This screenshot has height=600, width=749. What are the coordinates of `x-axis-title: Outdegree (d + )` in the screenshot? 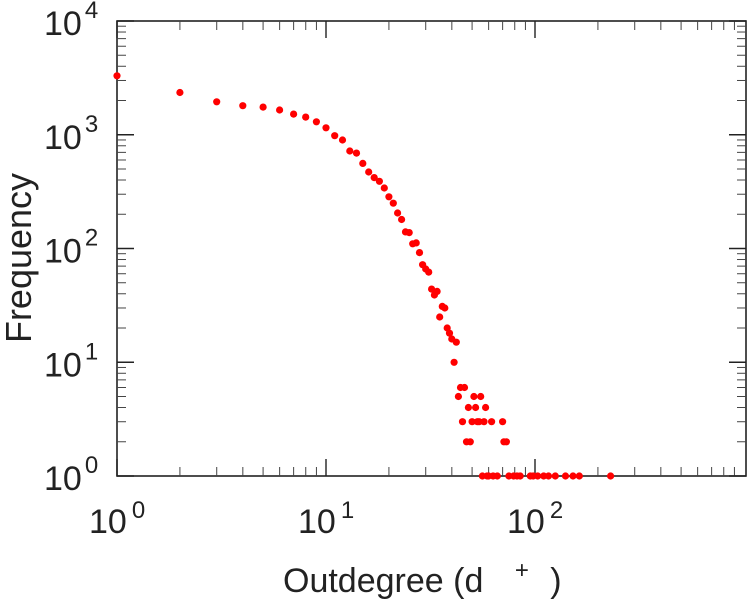 It's located at (422, 574).